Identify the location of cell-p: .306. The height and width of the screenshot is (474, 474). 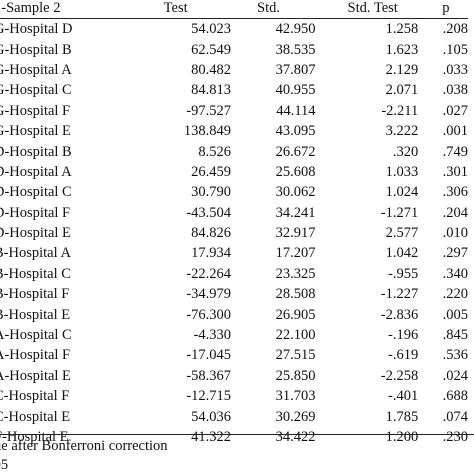
(455, 192).